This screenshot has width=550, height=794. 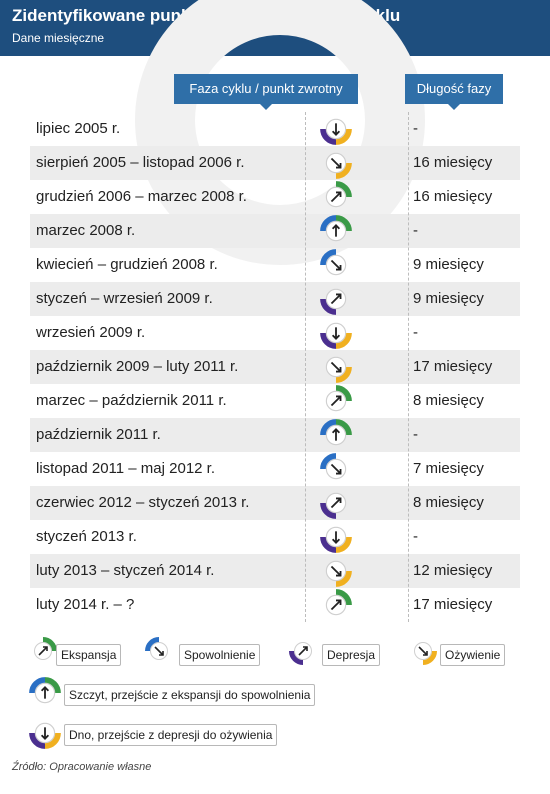 What do you see at coordinates (220, 655) in the screenshot?
I see `legend-slowdown-label: Spowolnienie` at bounding box center [220, 655].